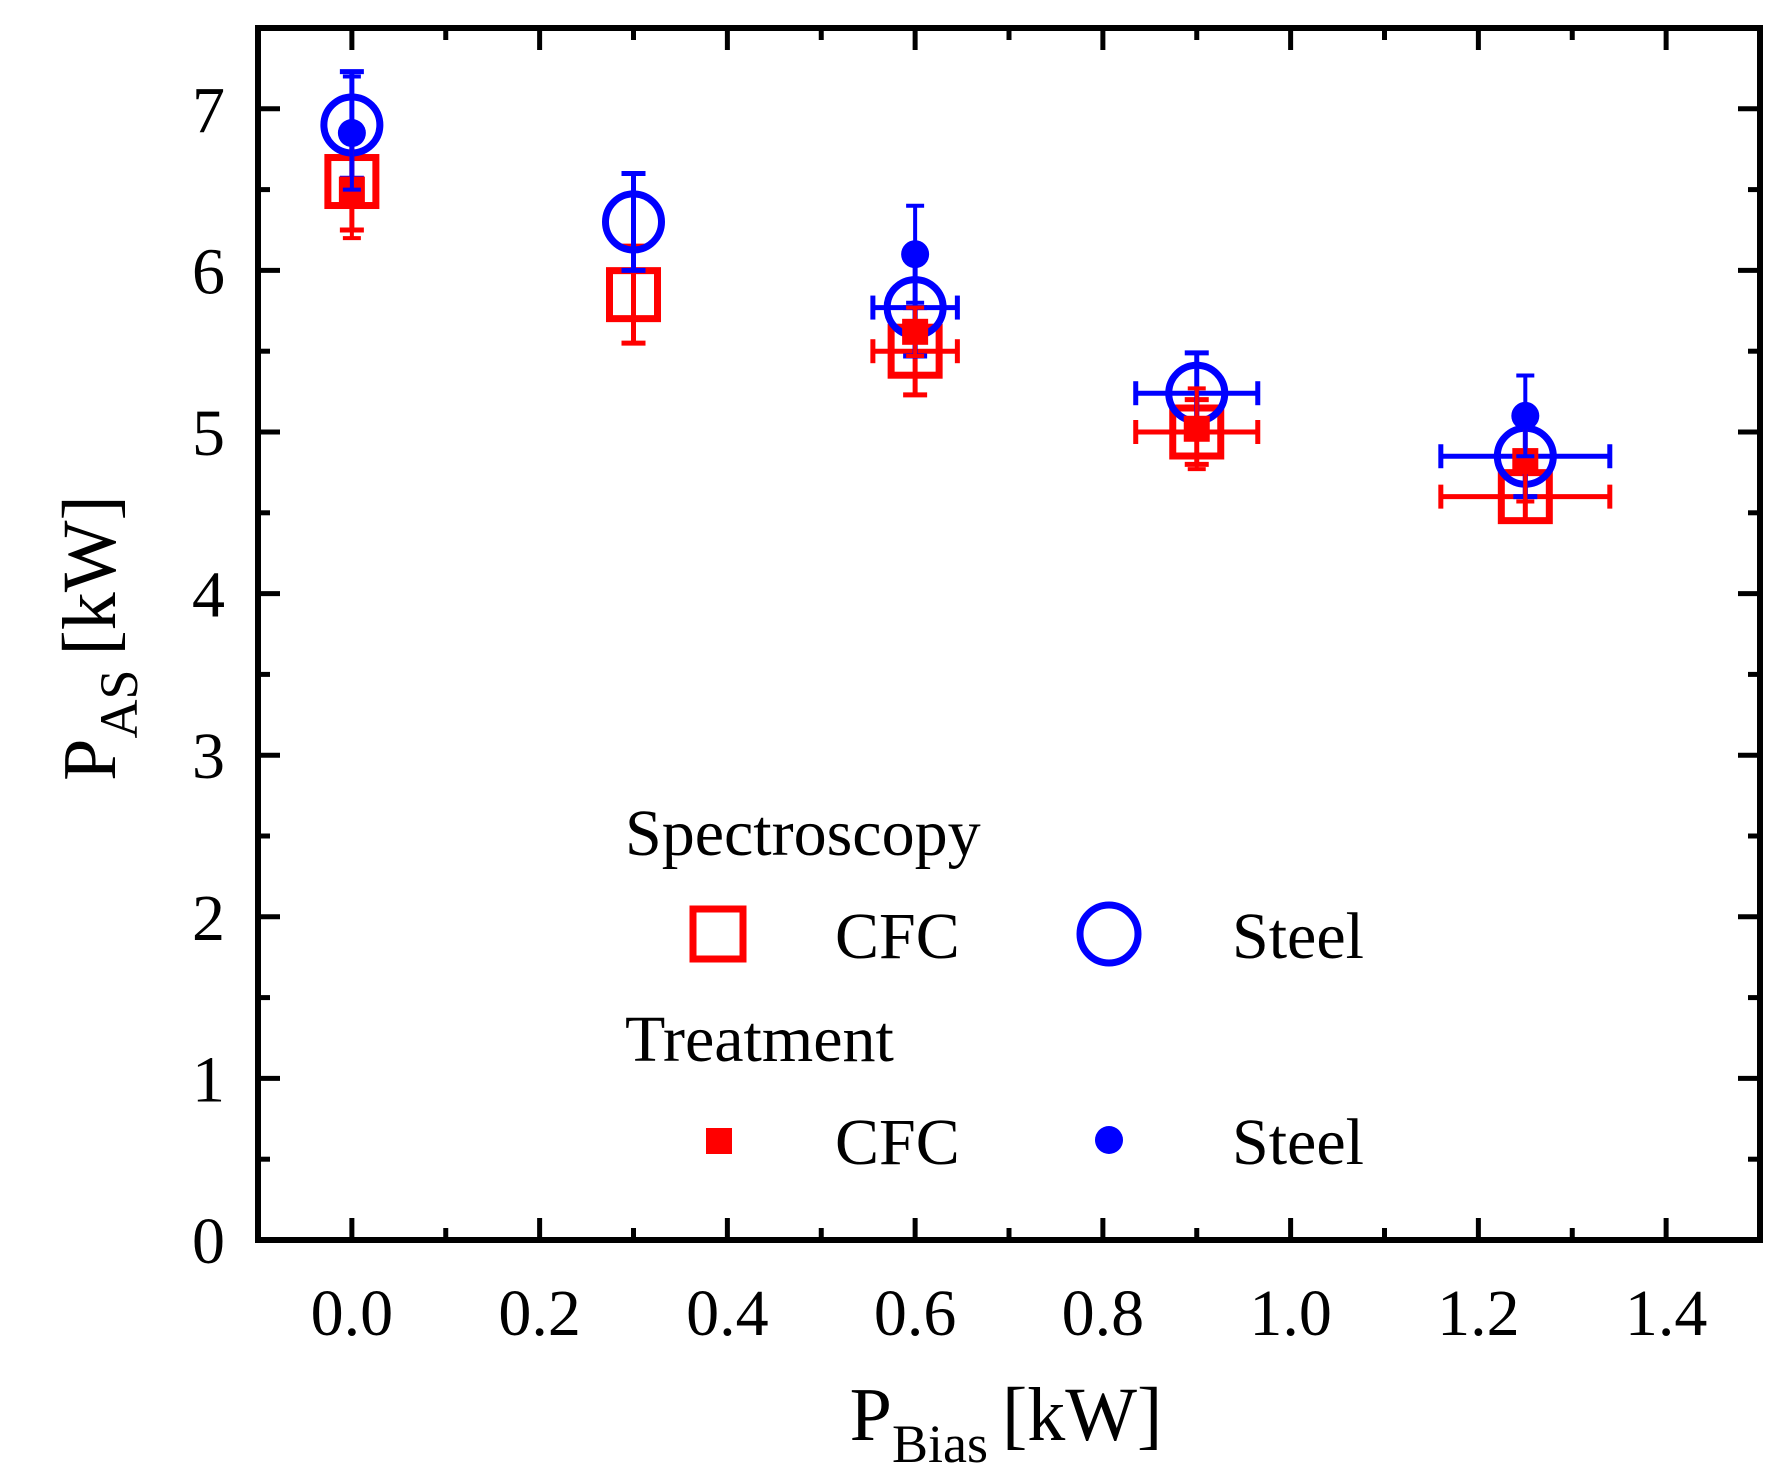  I want to click on y-tick-label: 0, so click(208, 1241).